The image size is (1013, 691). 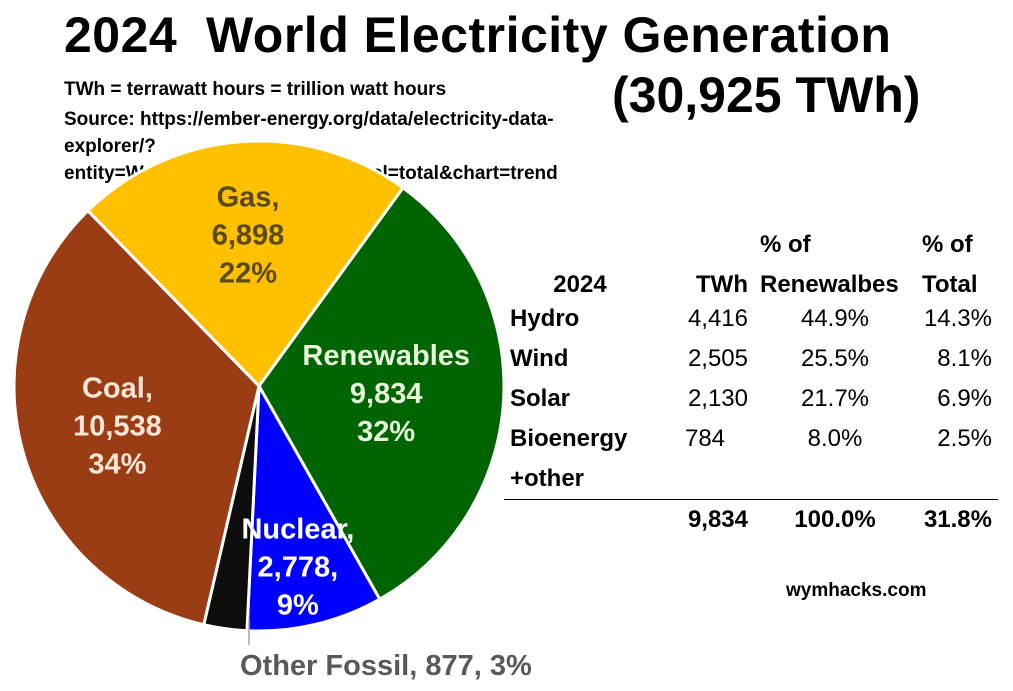 What do you see at coordinates (964, 398) in the screenshot?
I see `table-cell: 6.9%` at bounding box center [964, 398].